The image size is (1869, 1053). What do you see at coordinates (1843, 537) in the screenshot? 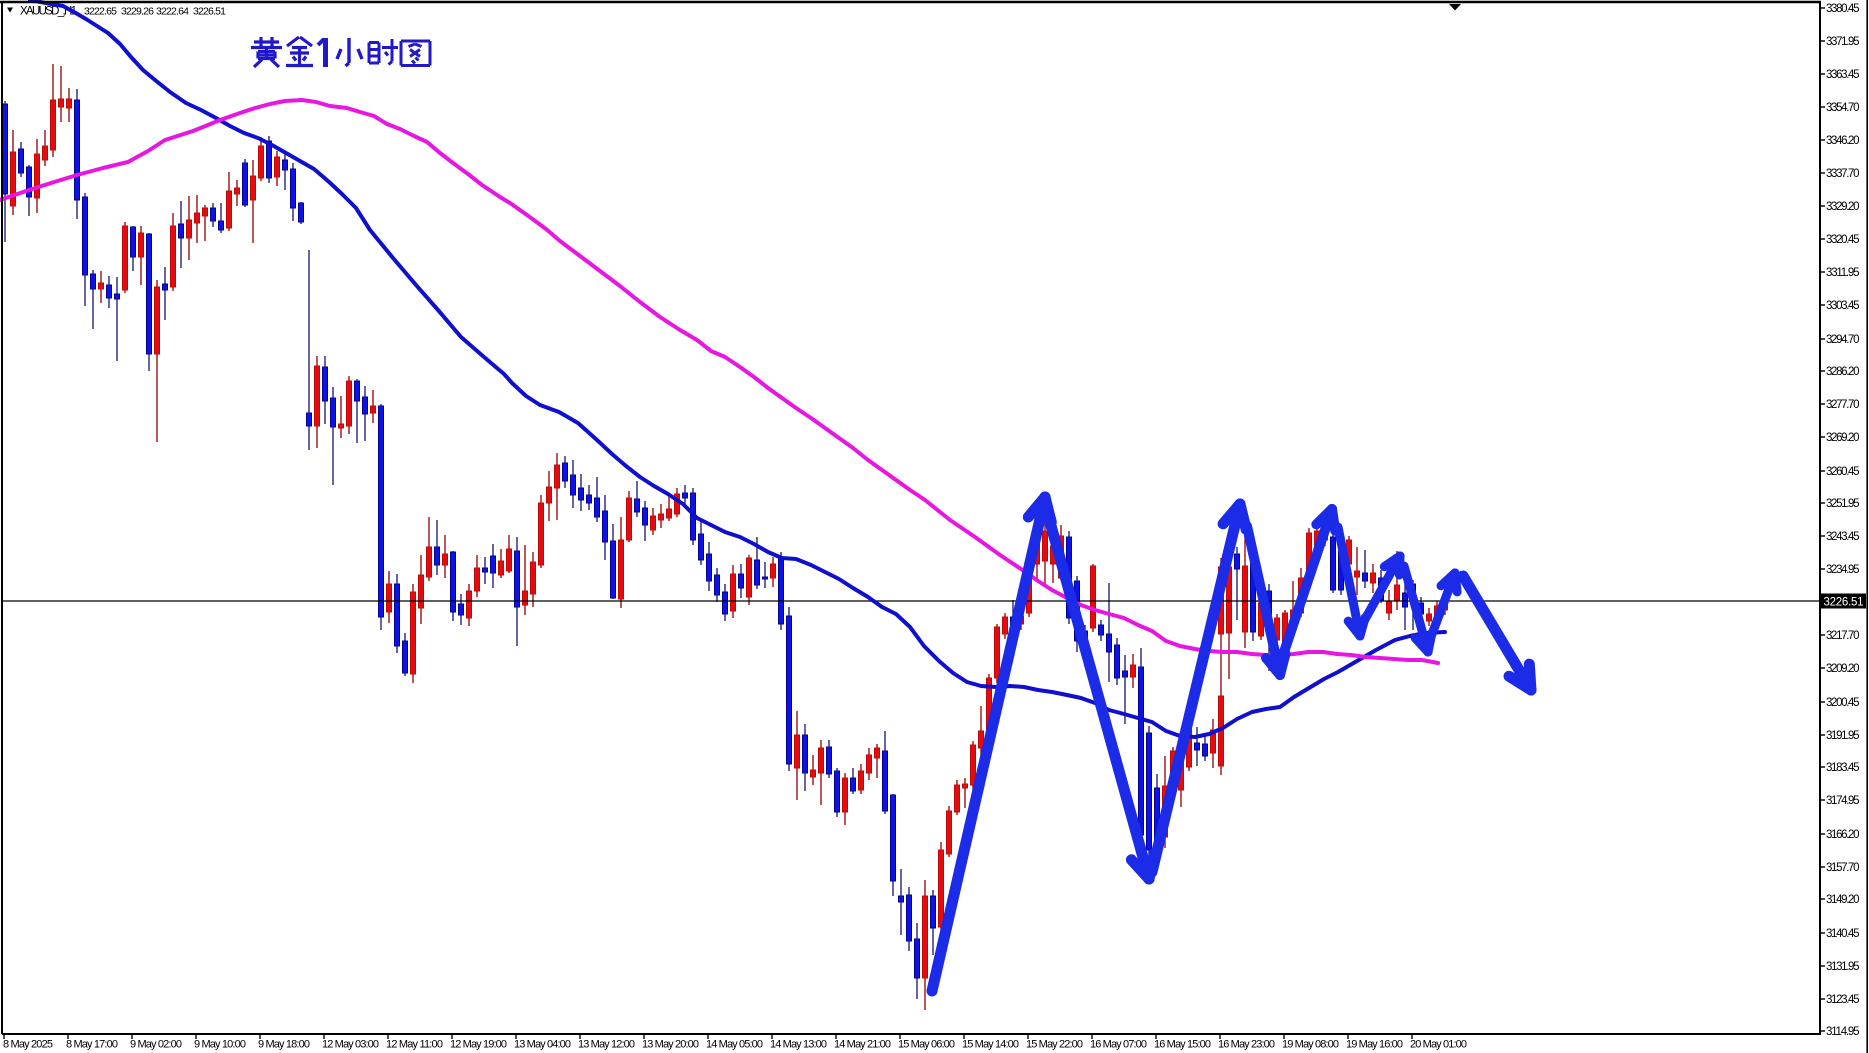
I see `svg-text: 3243.45` at bounding box center [1843, 537].